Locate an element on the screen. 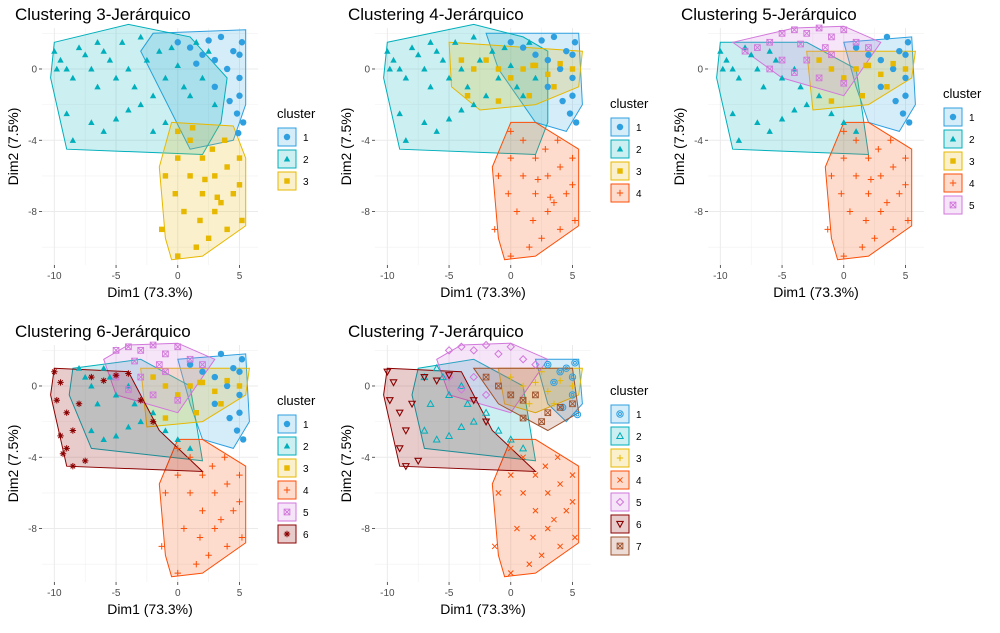 The width and height of the screenshot is (1000, 633). legend: cluster 1 2 3 4 5 6 7 is located at coordinates (629, 469).